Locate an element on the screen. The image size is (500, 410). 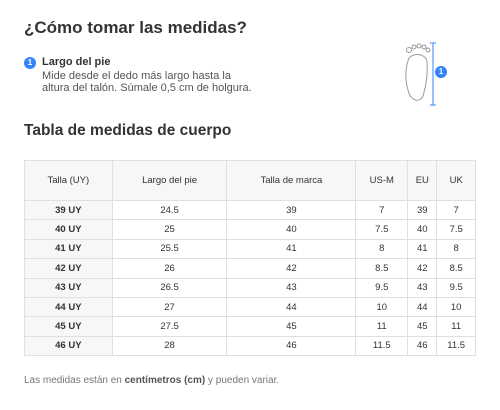
table-row: 39 UY 24.5 39 7 39 7 is located at coordinates (250, 210).